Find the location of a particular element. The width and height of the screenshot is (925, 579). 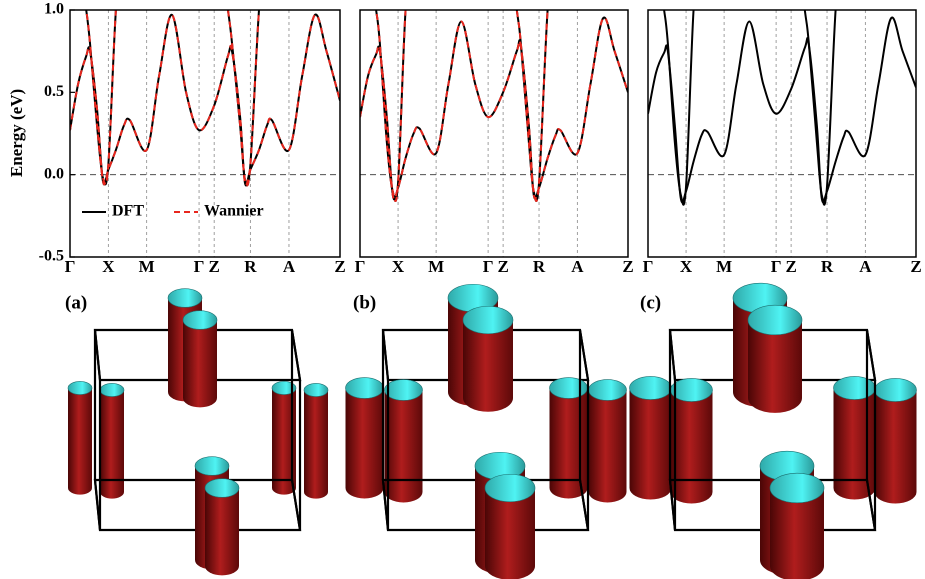

y-tick-label: 0.5 is located at coordinates (54, 91).